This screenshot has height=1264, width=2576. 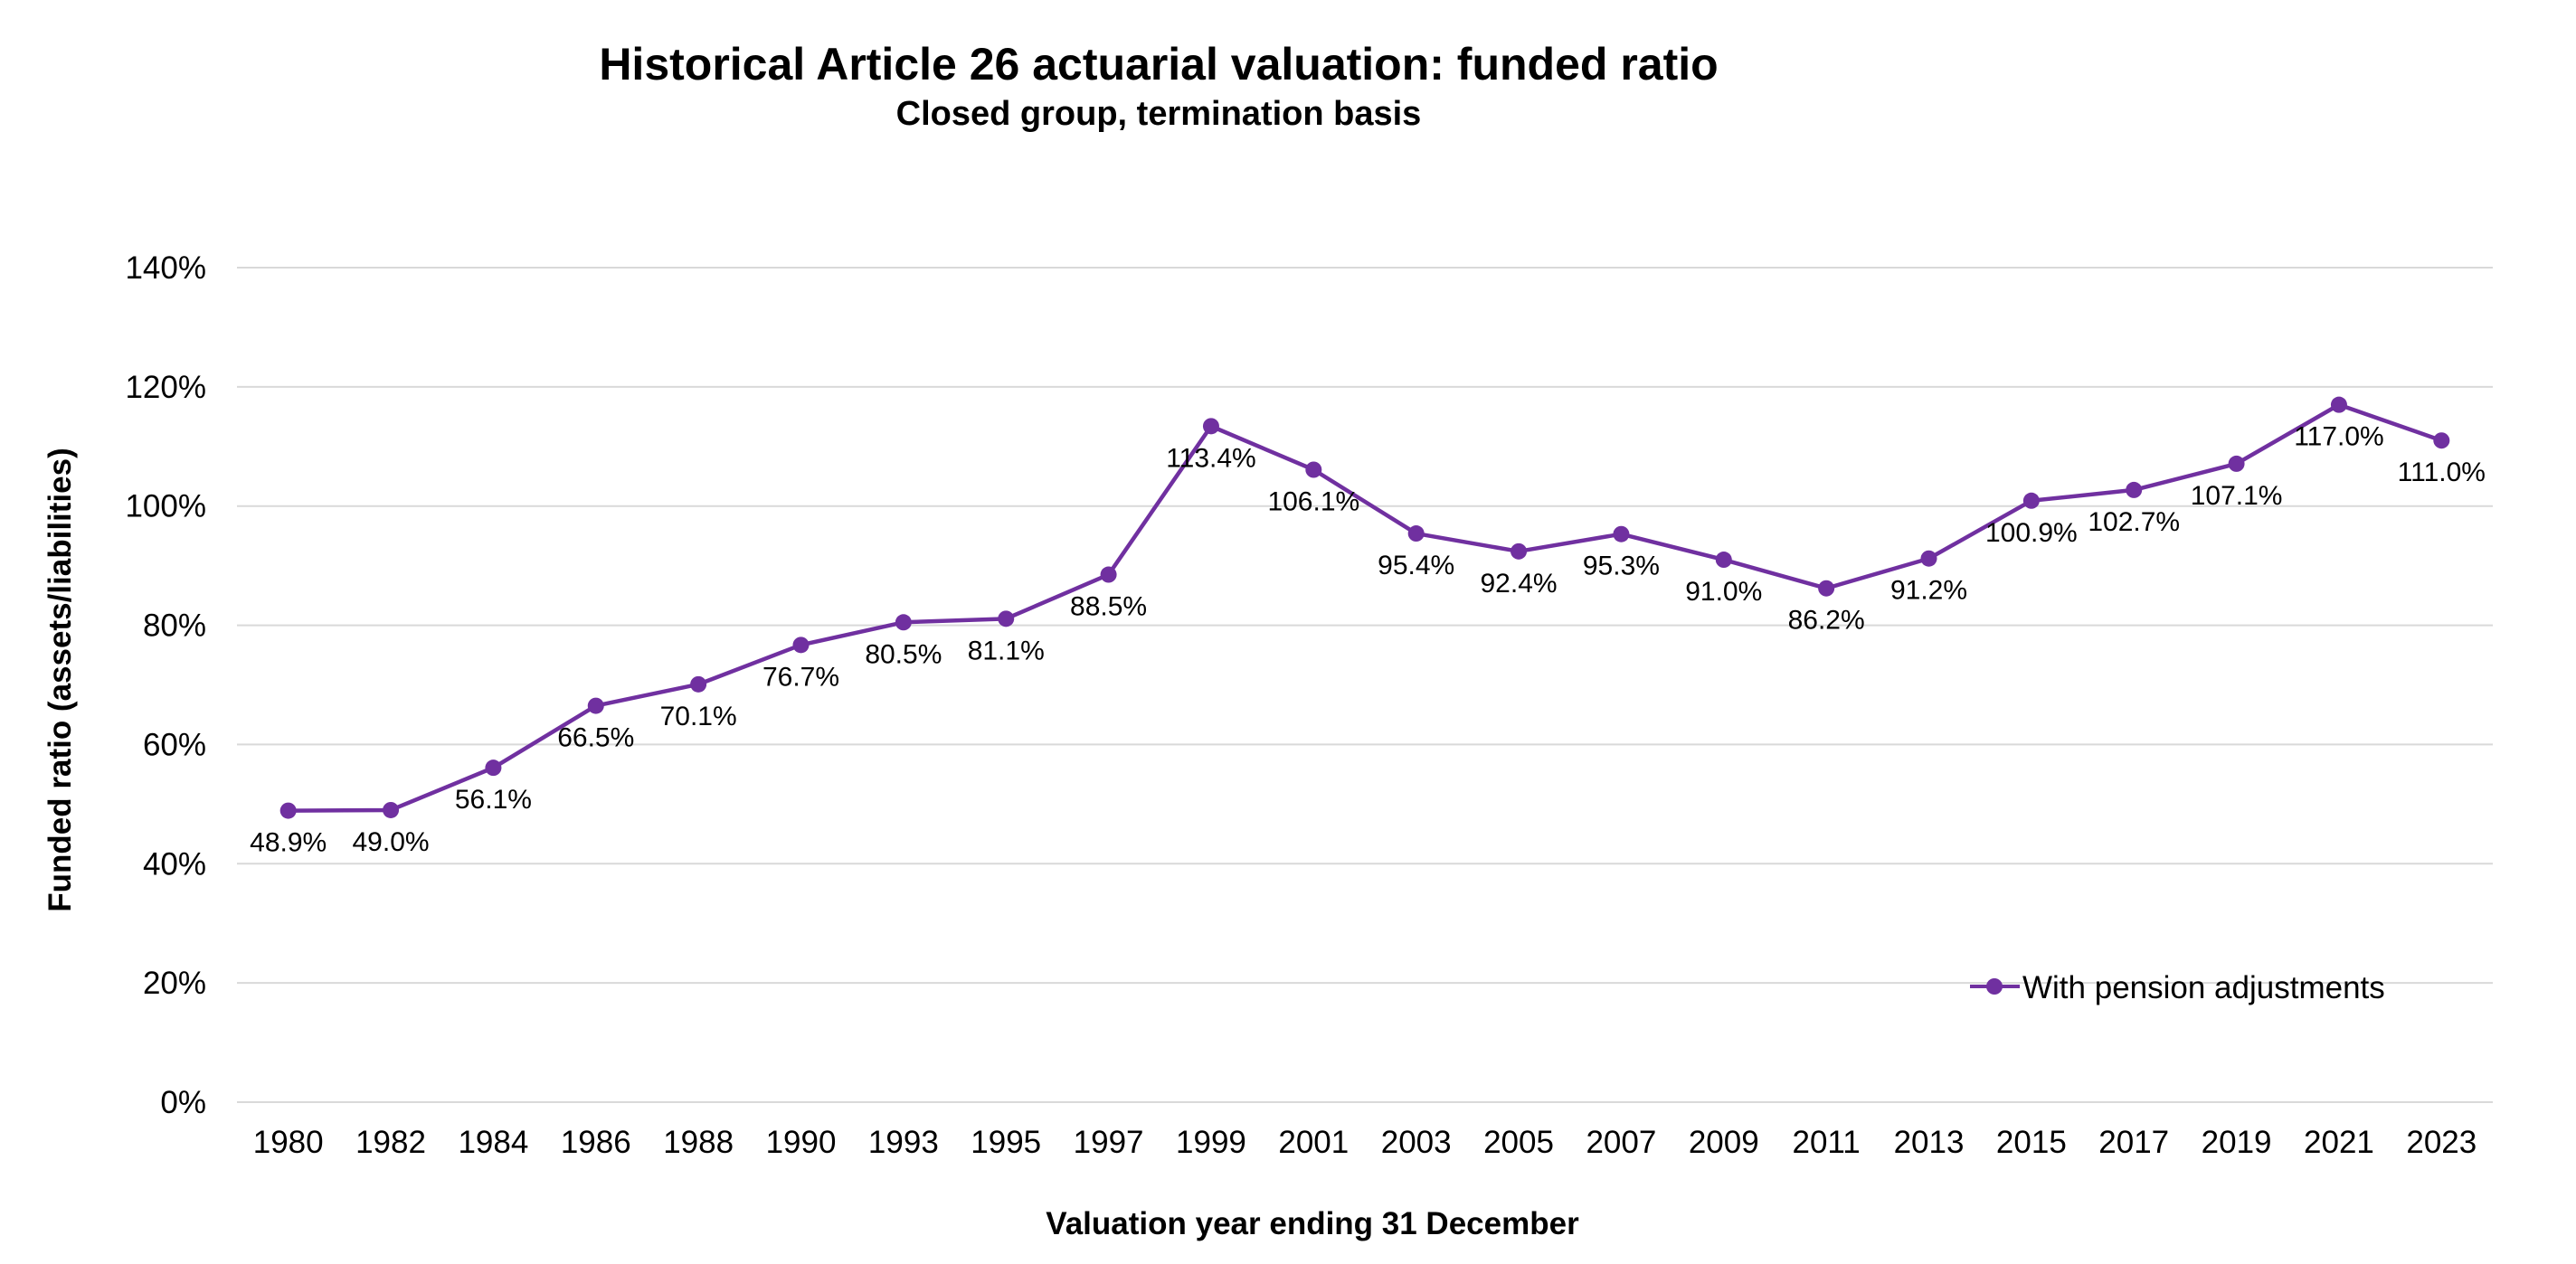 What do you see at coordinates (1416, 565) in the screenshot?
I see `data-label: 95.4%` at bounding box center [1416, 565].